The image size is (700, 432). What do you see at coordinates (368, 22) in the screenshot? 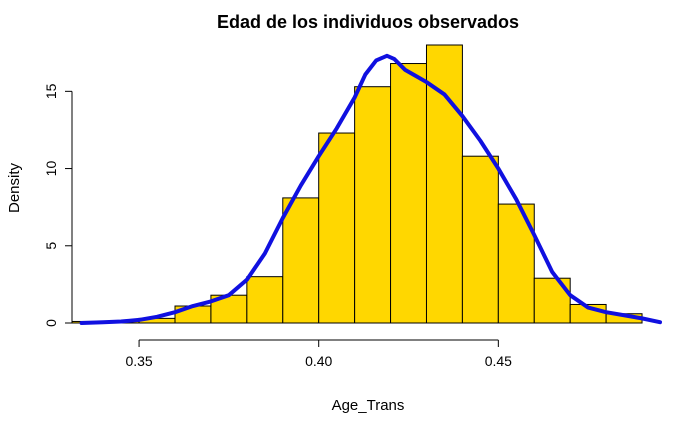
I see `chart-title: Edad de los individuos observados` at bounding box center [368, 22].